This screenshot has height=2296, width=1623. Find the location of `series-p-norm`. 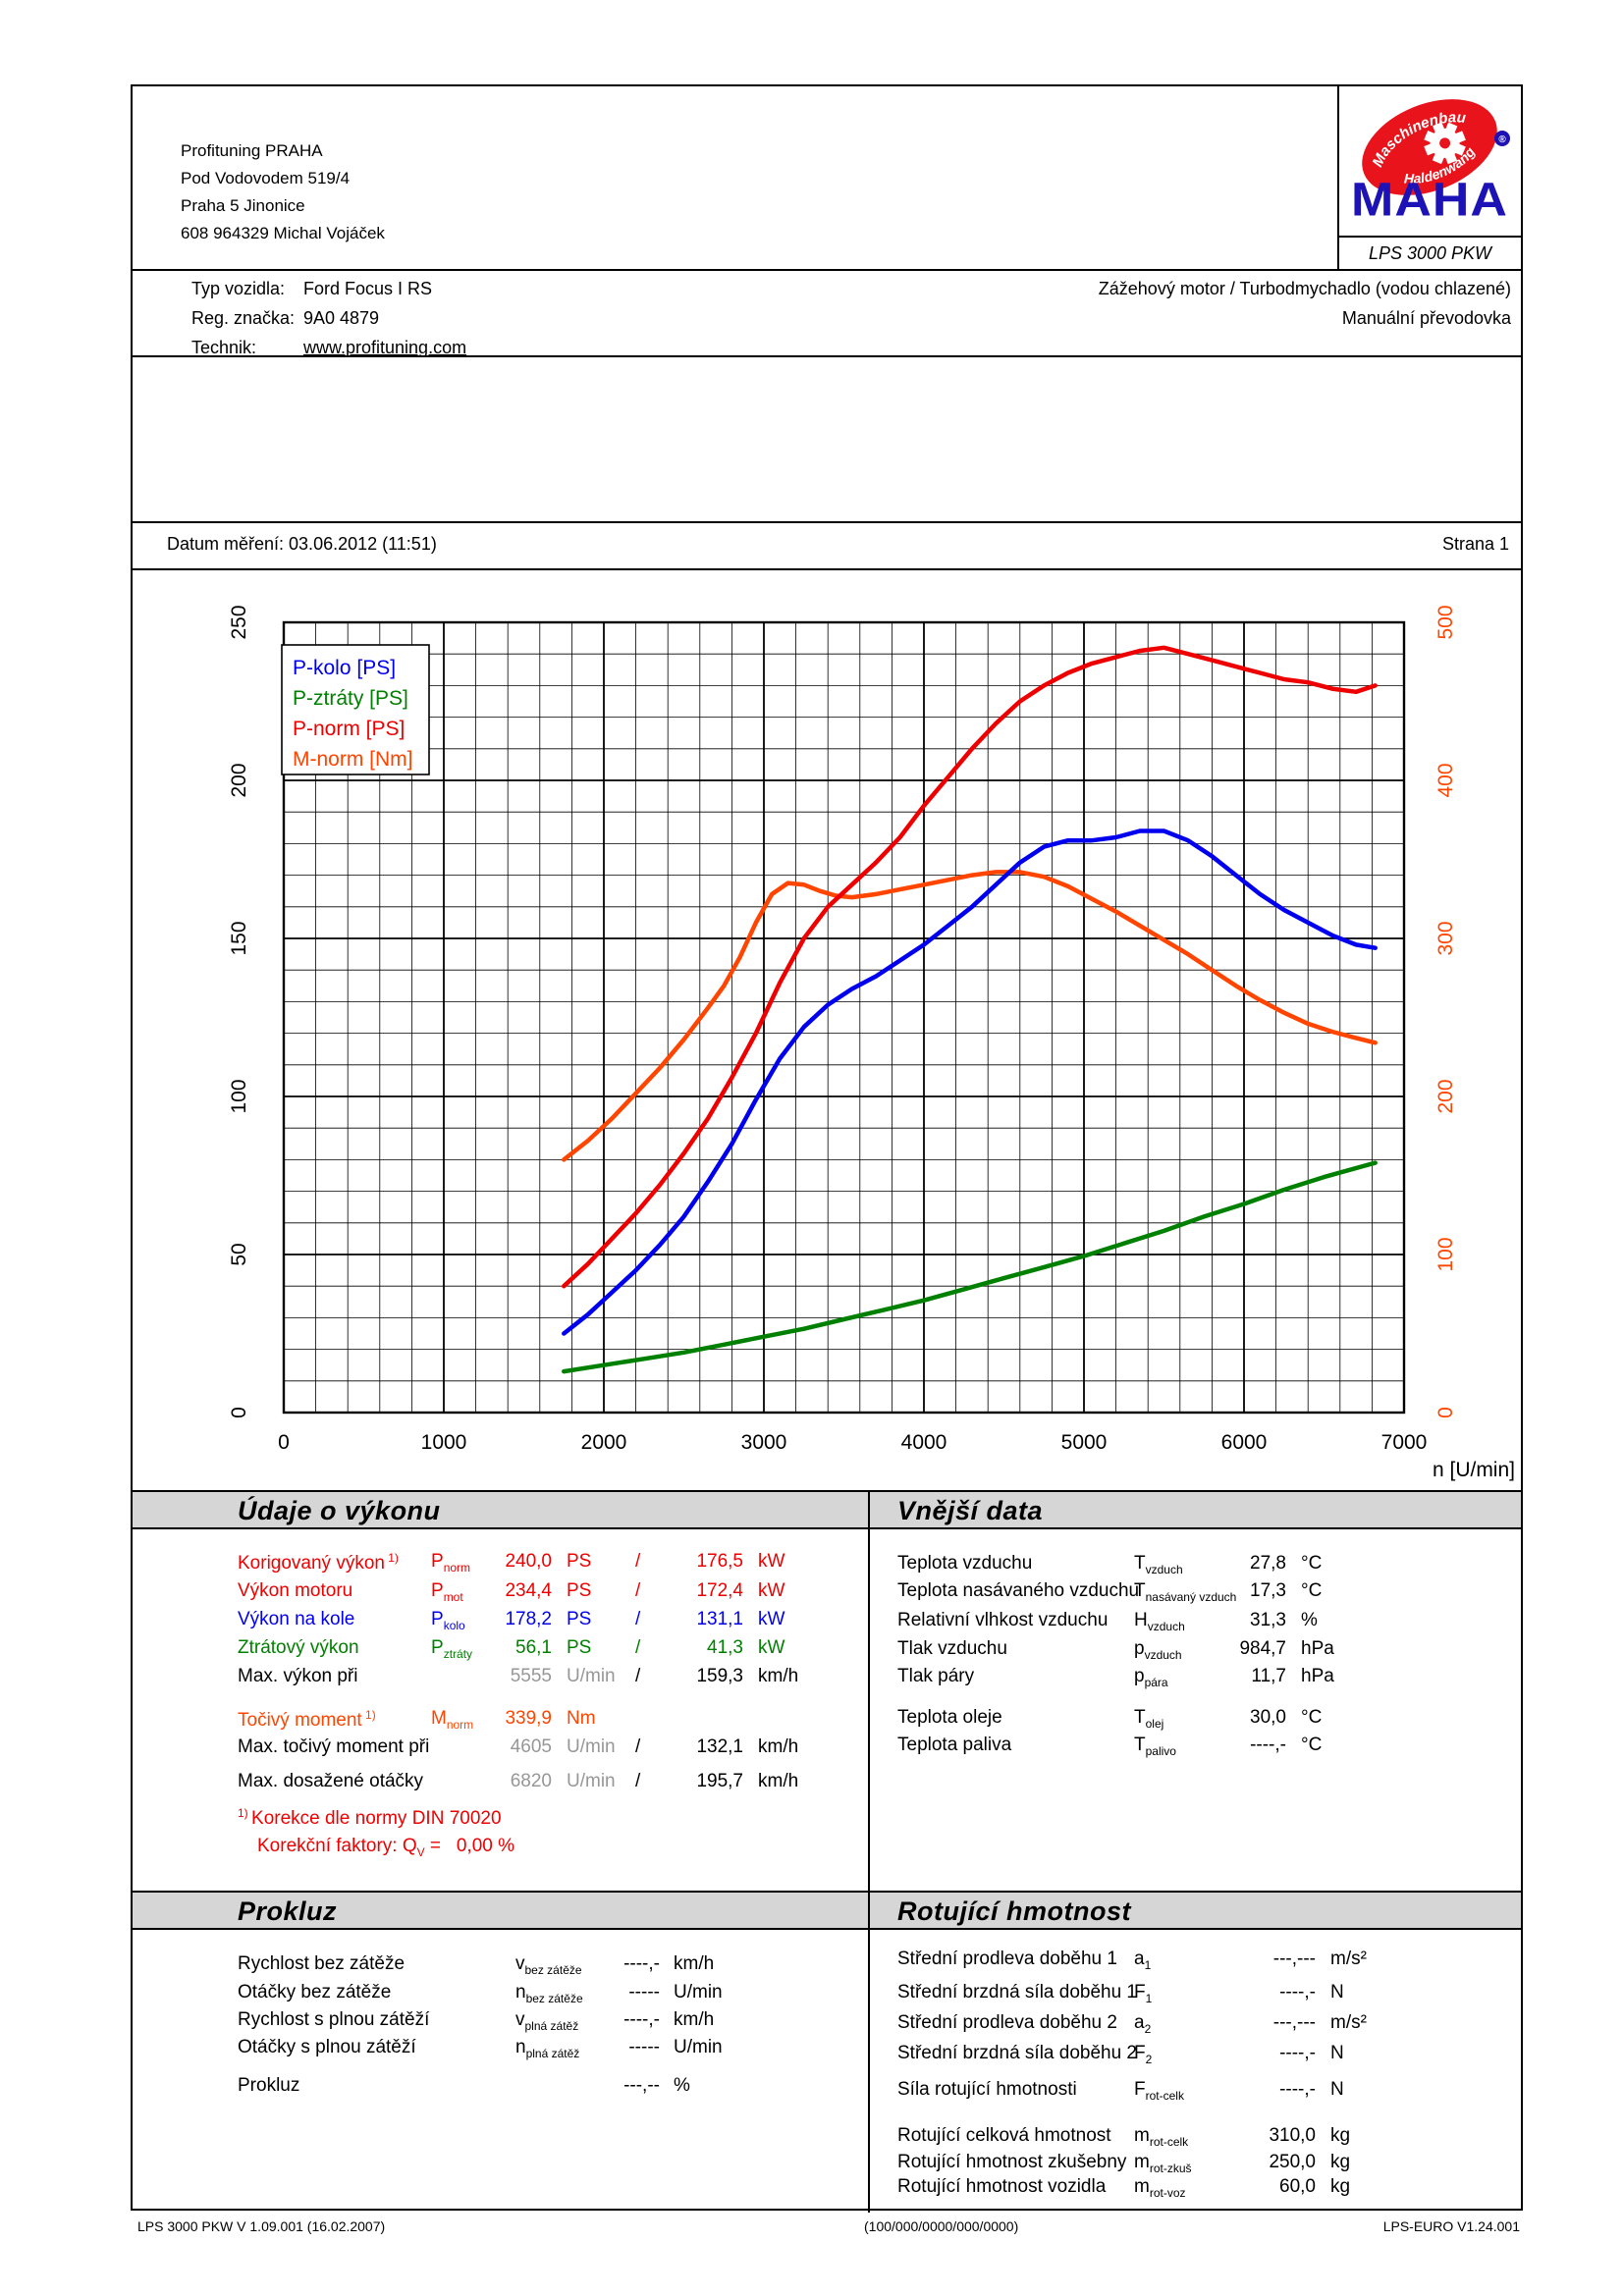

series-p-norm is located at coordinates (970, 967).